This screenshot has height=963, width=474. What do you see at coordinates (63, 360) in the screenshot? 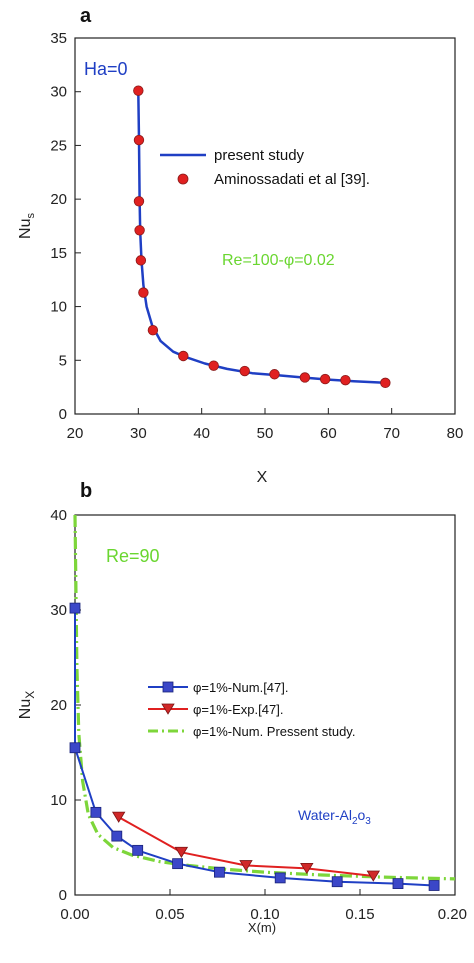
I see `panel-a-y-tick-label: 5` at bounding box center [63, 360].